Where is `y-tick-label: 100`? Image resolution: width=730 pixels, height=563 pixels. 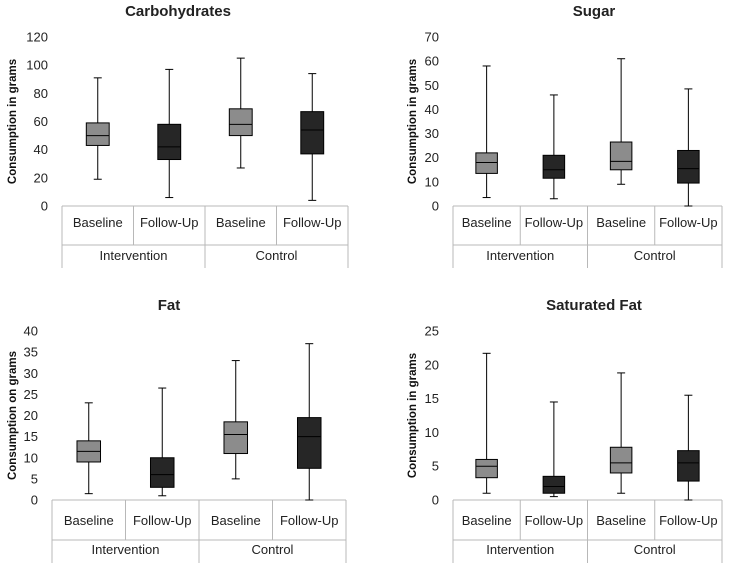
y-tick-label: 100 is located at coordinates (37, 65).